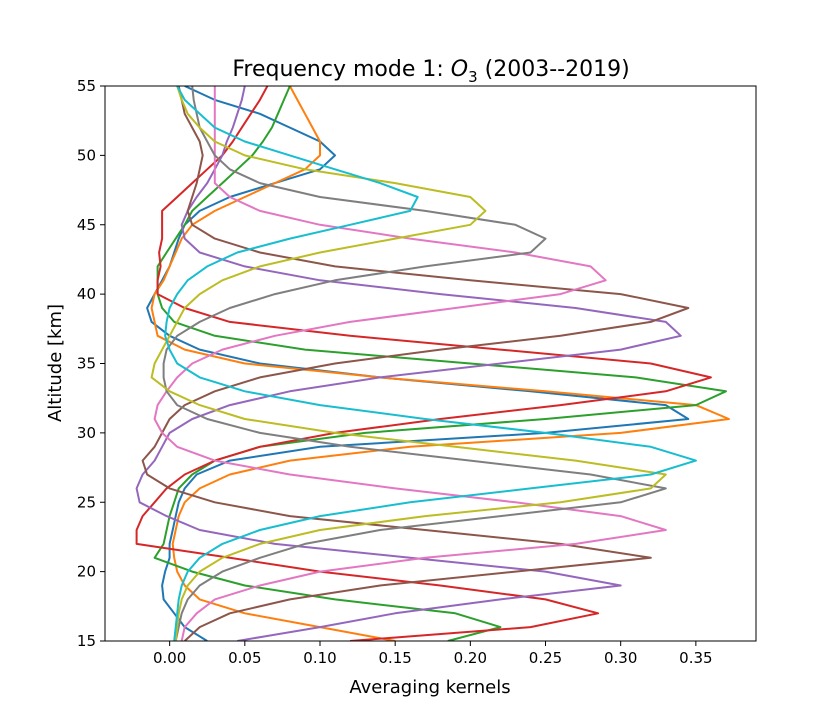 The width and height of the screenshot is (840, 724). Describe the element at coordinates (86, 155) in the screenshot. I see `y-tick-label: 50` at that location.